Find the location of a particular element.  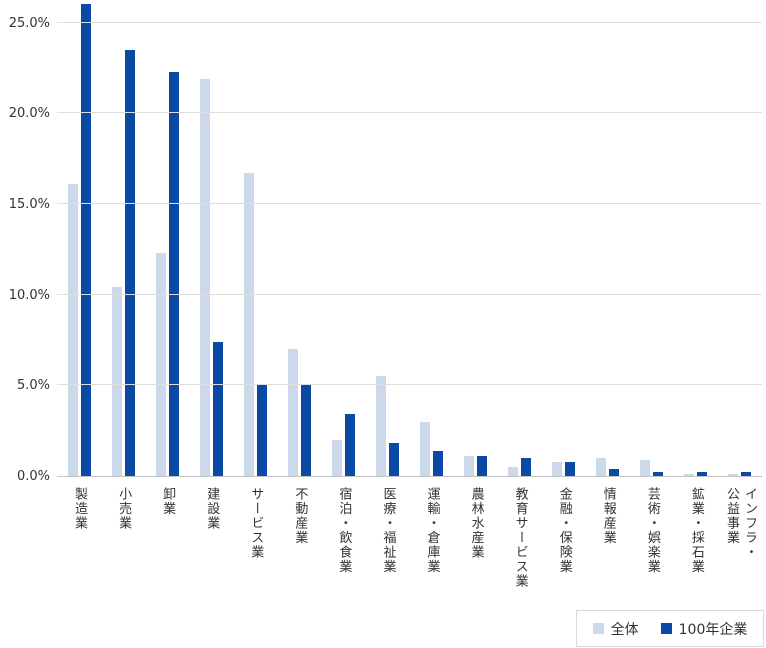

legend-label-century: 100年企業 is located at coordinates (713, 629).